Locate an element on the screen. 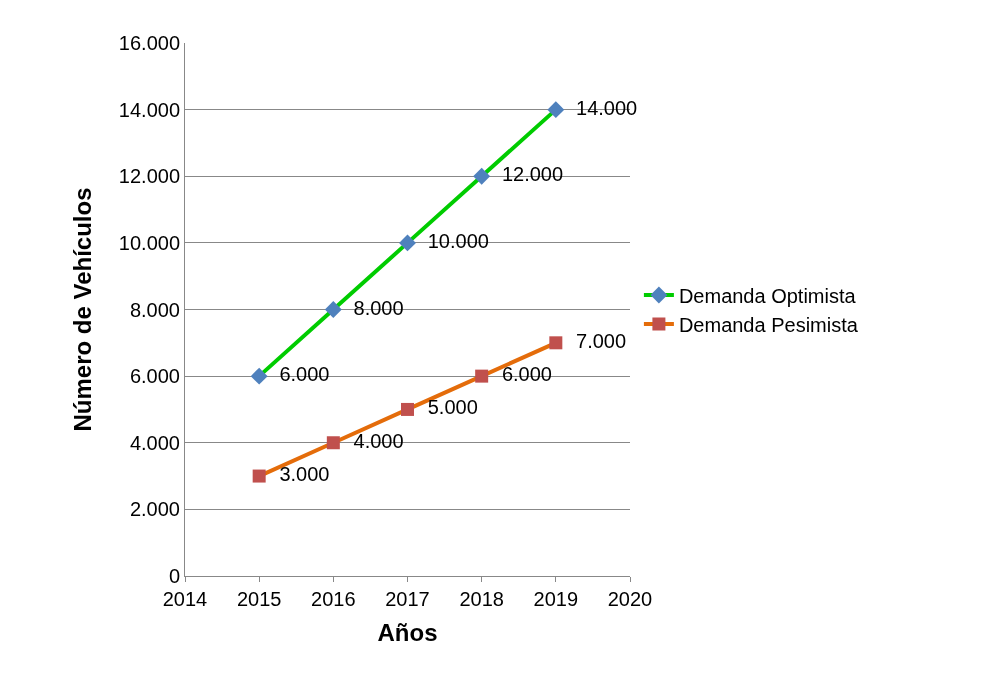 This screenshot has width=1008, height=678. x-axis-title: Años is located at coordinates (407, 633).